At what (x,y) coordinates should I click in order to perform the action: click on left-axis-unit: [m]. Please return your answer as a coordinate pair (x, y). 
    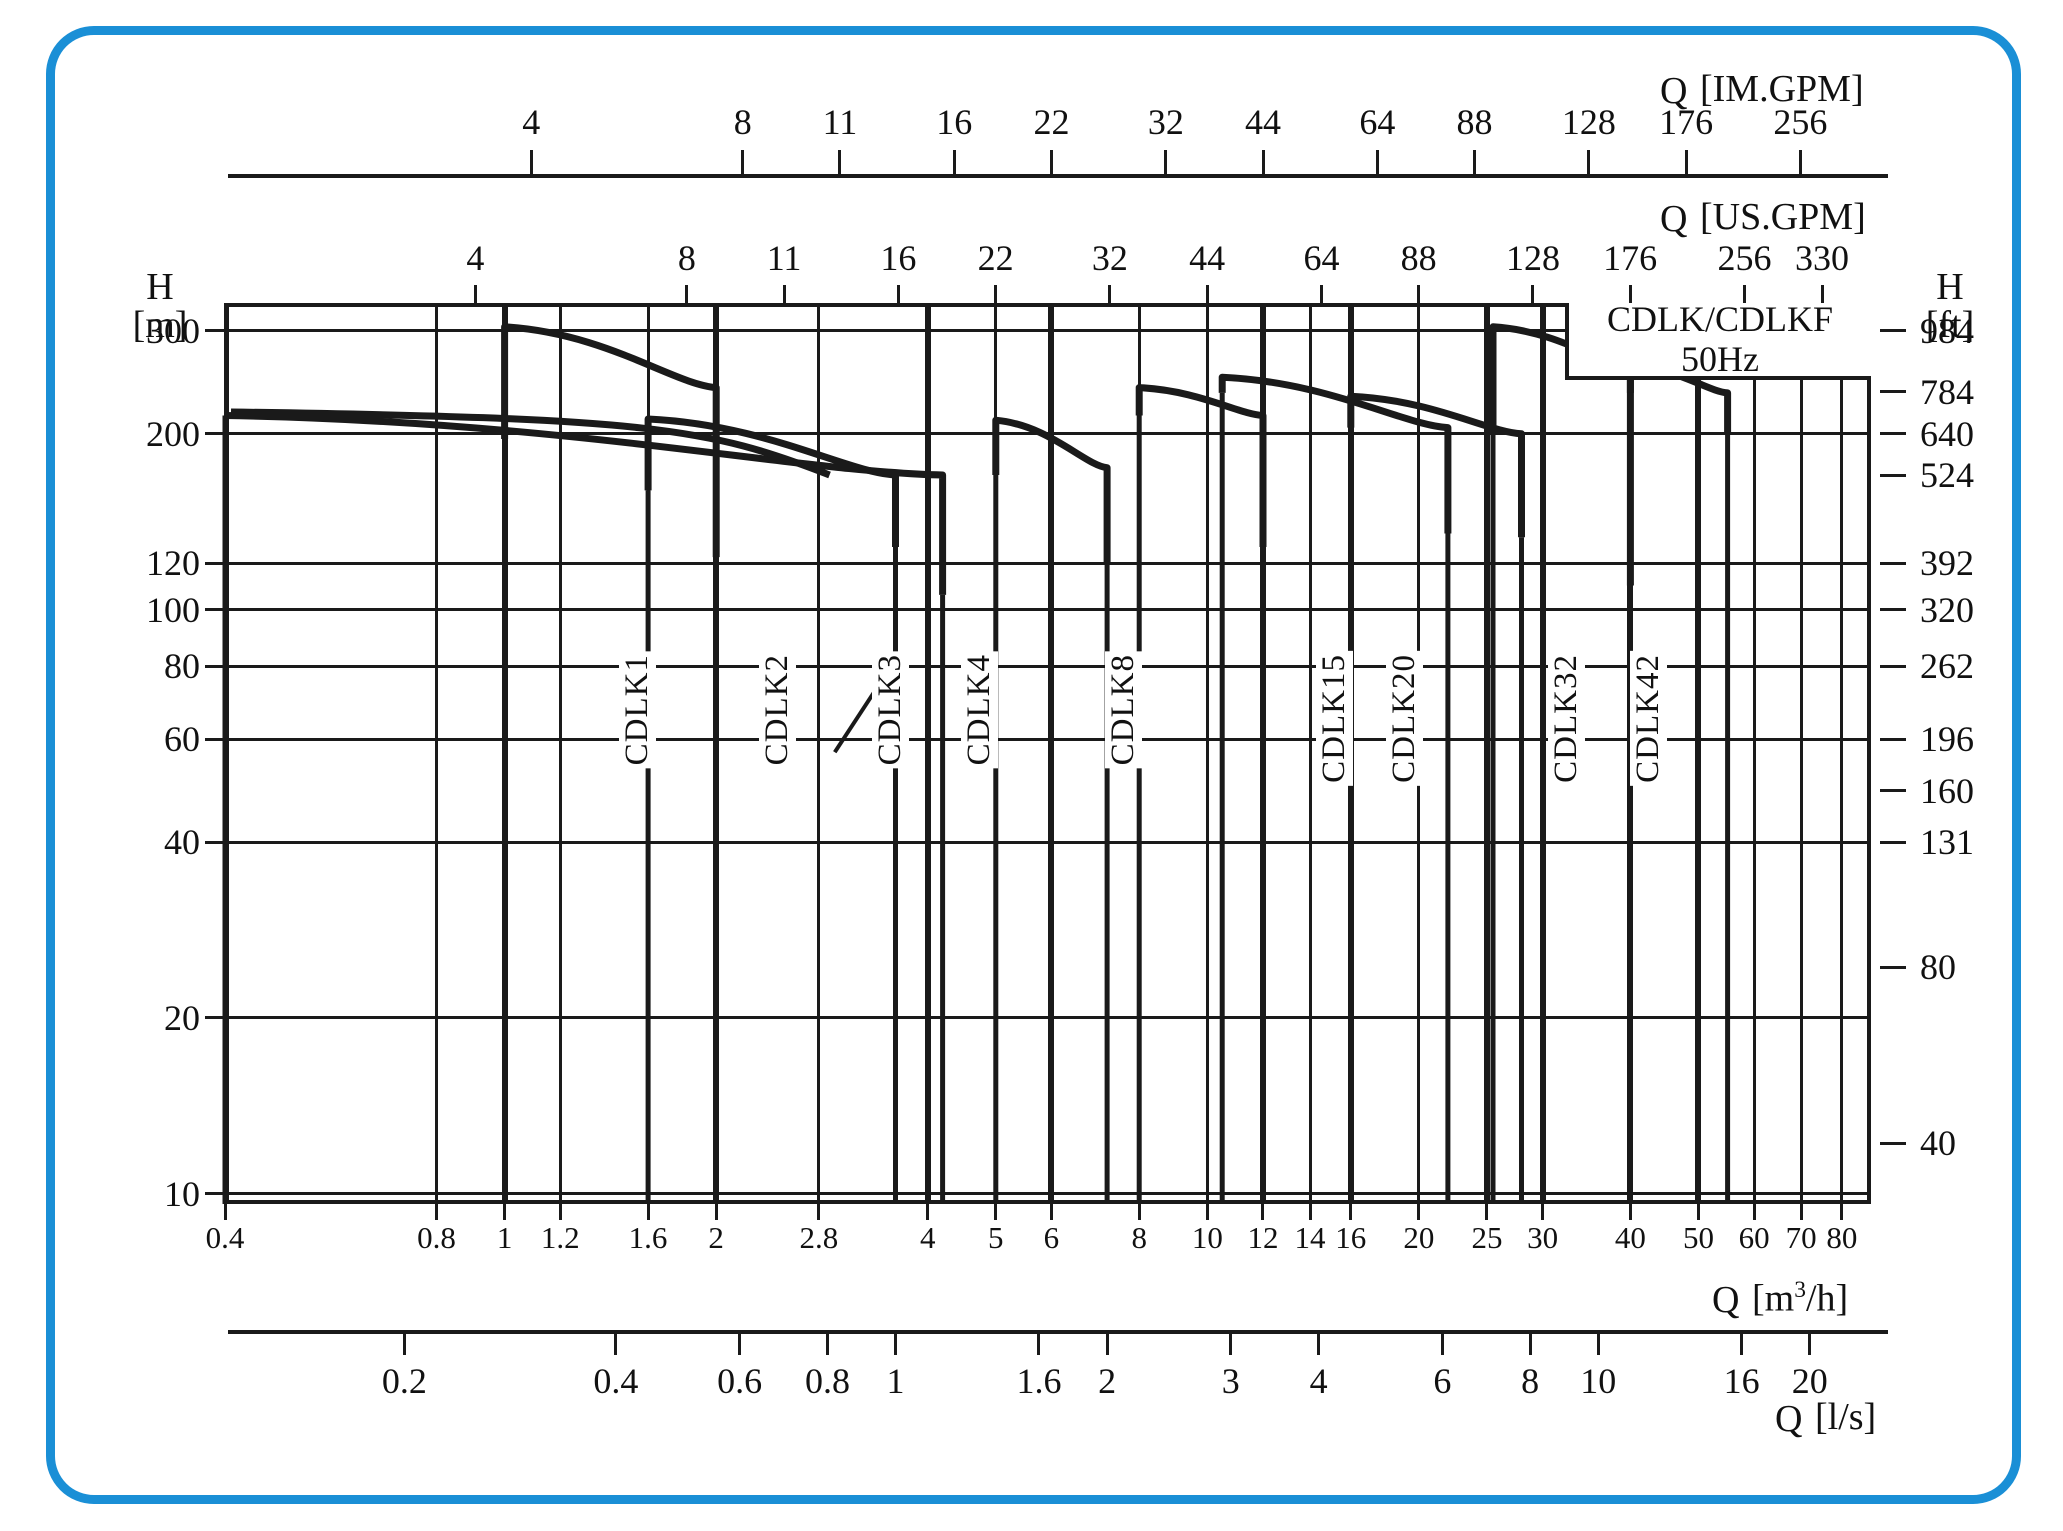
    Looking at the image, I should click on (160, 325).